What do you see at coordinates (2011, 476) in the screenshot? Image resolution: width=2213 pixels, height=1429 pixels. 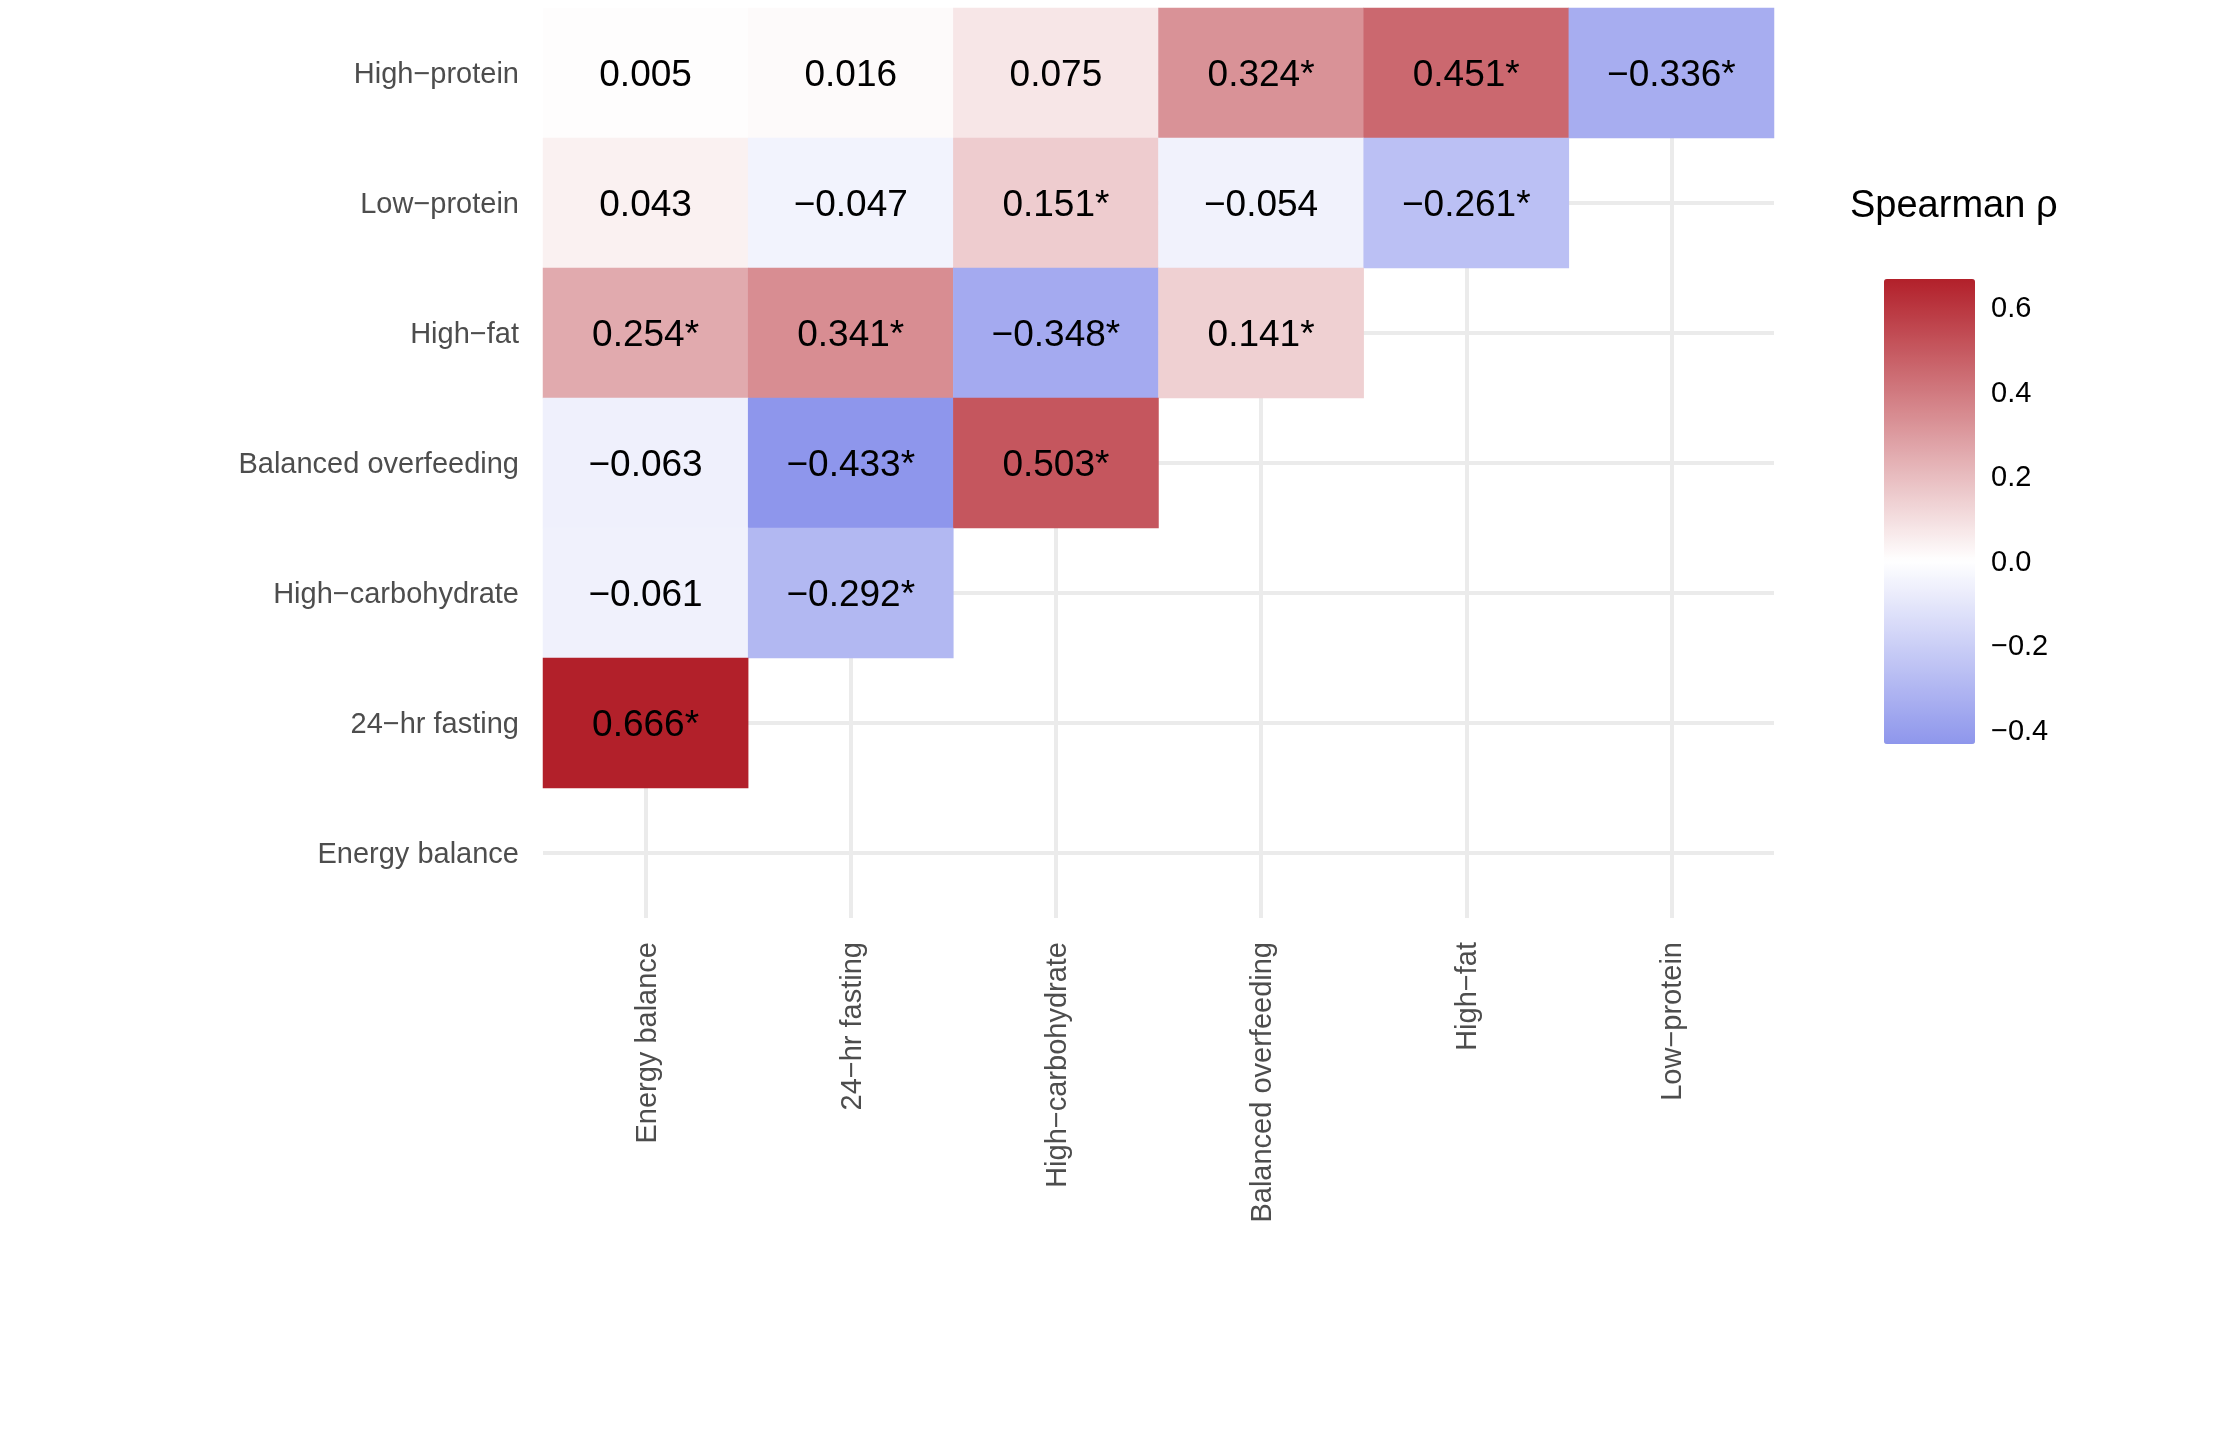 I see `color-bar-label: 0.2` at bounding box center [2011, 476].